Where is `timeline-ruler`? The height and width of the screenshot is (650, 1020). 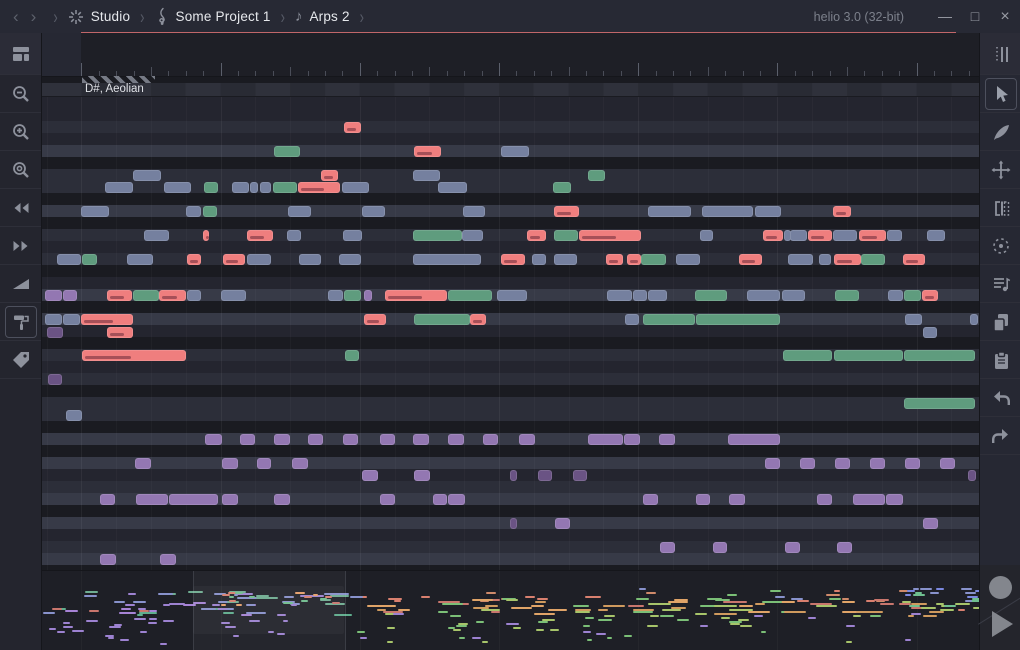 timeline-ruler is located at coordinates (510, 55).